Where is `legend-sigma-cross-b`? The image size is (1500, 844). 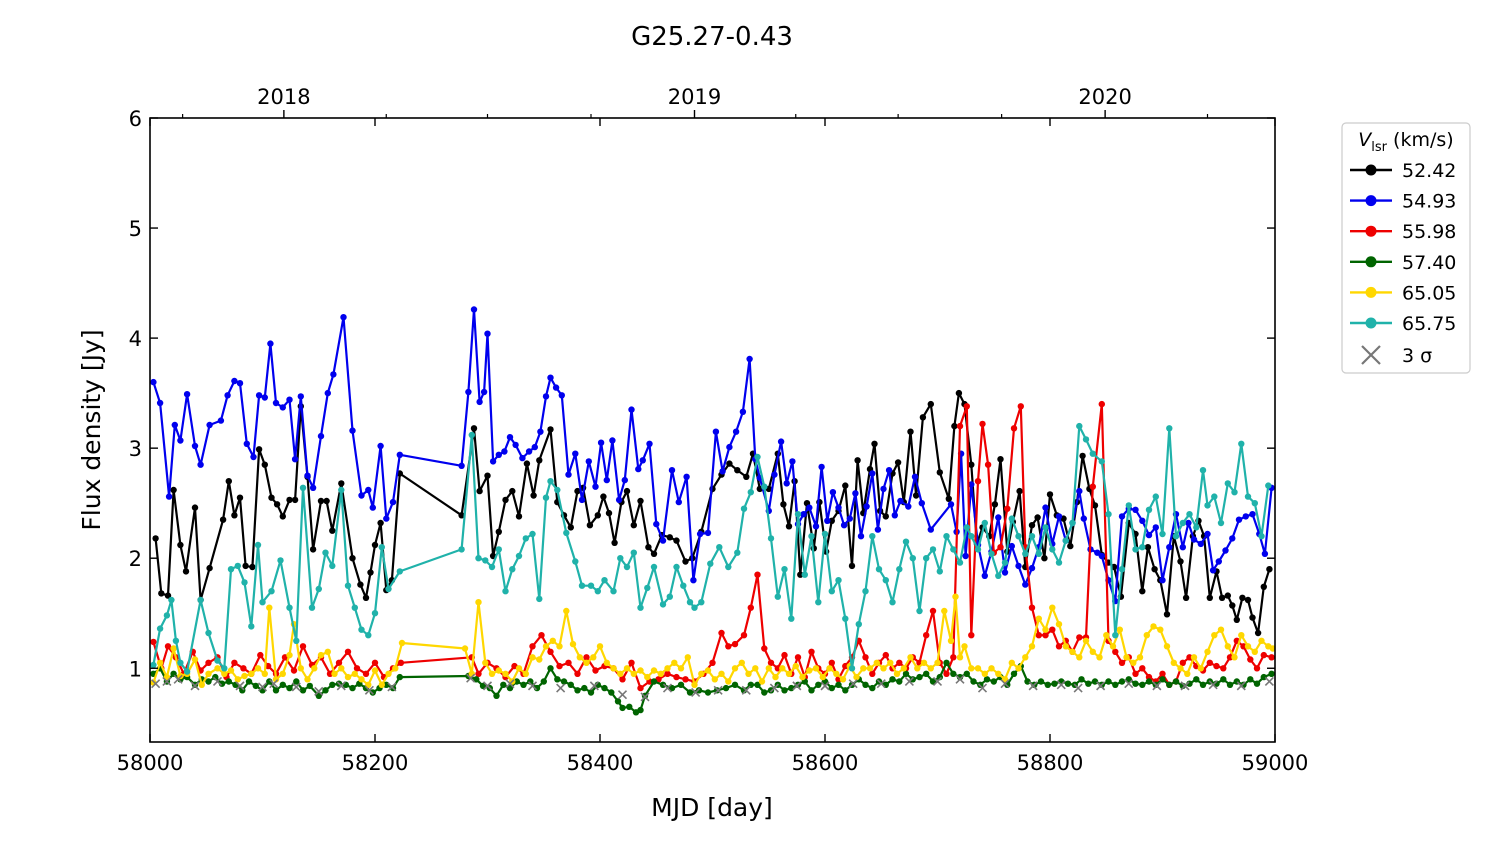 legend-sigma-cross-b is located at coordinates (1371, 355).